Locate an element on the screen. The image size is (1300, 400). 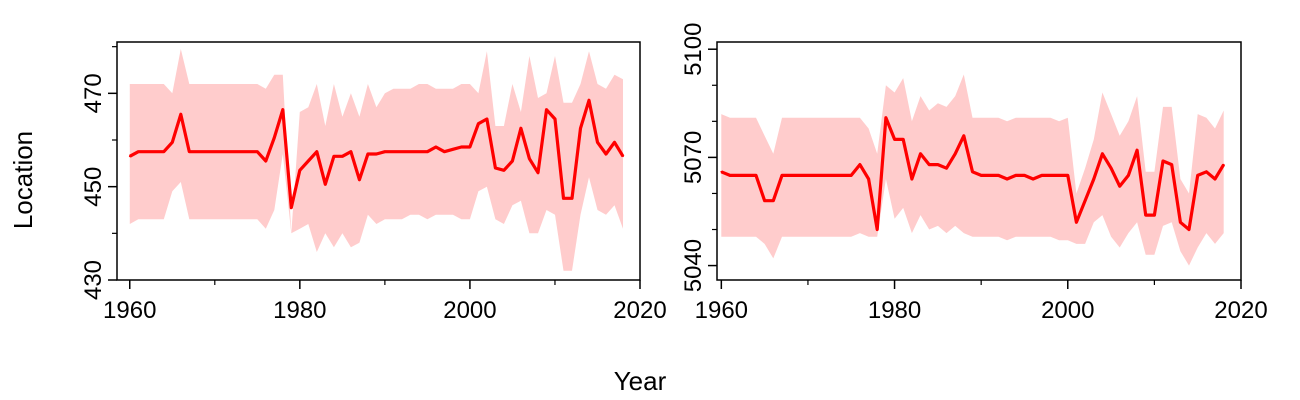
y-axis-title: Location is located at coordinates (23, 180).